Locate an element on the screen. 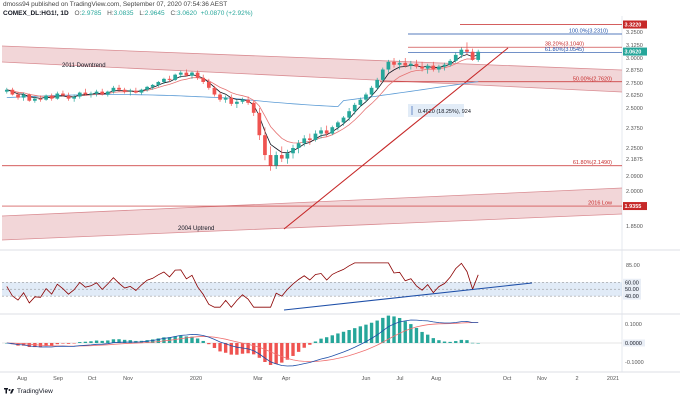 This screenshot has width=680, height=400. price-badge-label: 3.3220 is located at coordinates (633, 26).